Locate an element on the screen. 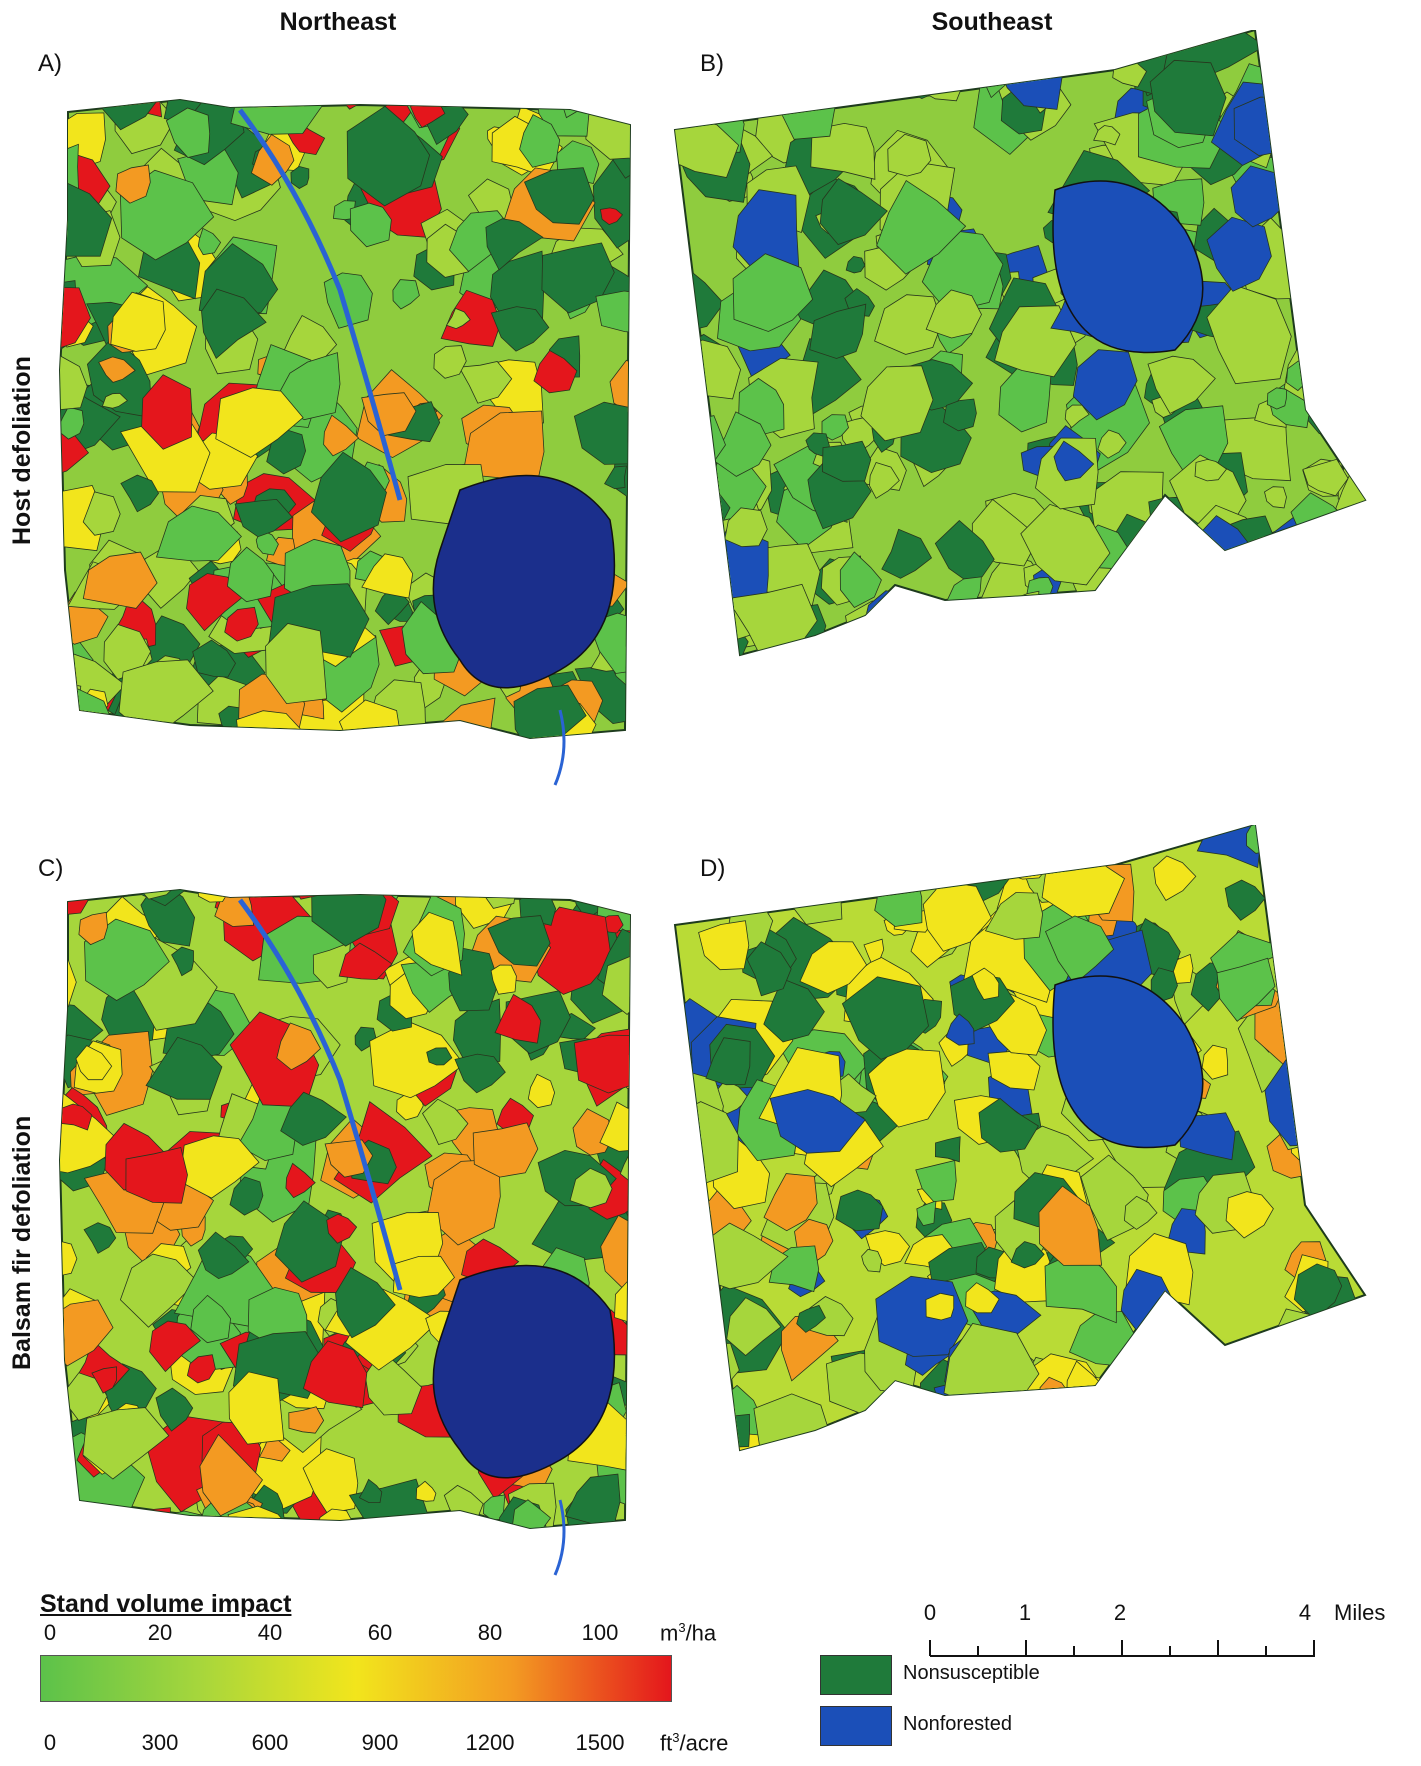 This screenshot has height=1766, width=1421. legend-imperial-ticks: 0 300 600 900 1200 1500 is located at coordinates (357, 1745).